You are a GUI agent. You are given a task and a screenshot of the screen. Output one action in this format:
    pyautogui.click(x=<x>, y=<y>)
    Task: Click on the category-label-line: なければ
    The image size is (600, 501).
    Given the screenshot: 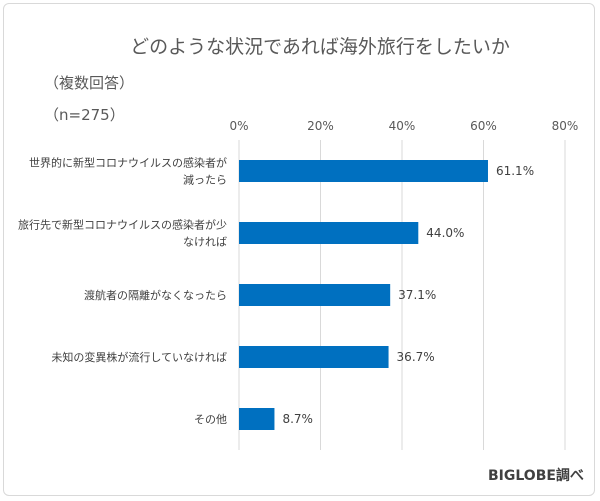 What is the action you would take?
    pyautogui.click(x=205, y=242)
    